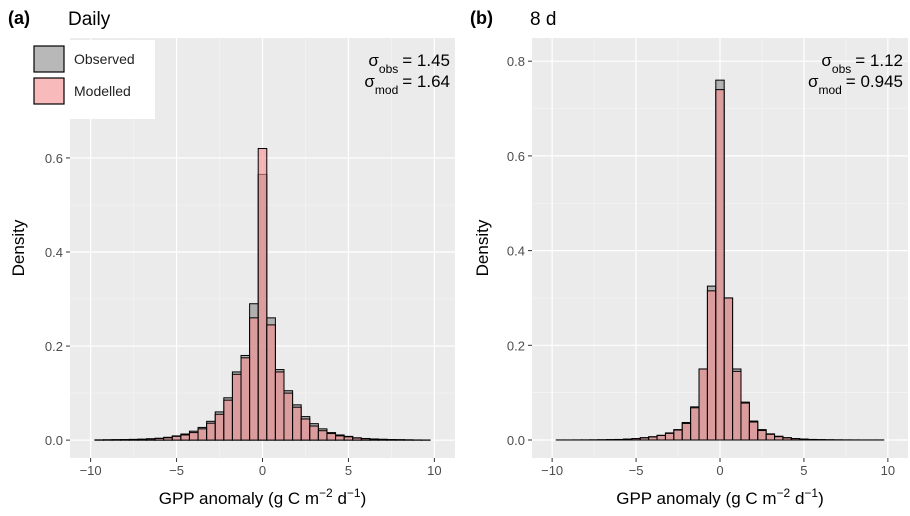 Image resolution: width=910 pixels, height=516 pixels. What do you see at coordinates (516, 61) in the screenshot?
I see `y-tick-label: 0.8` at bounding box center [516, 61].